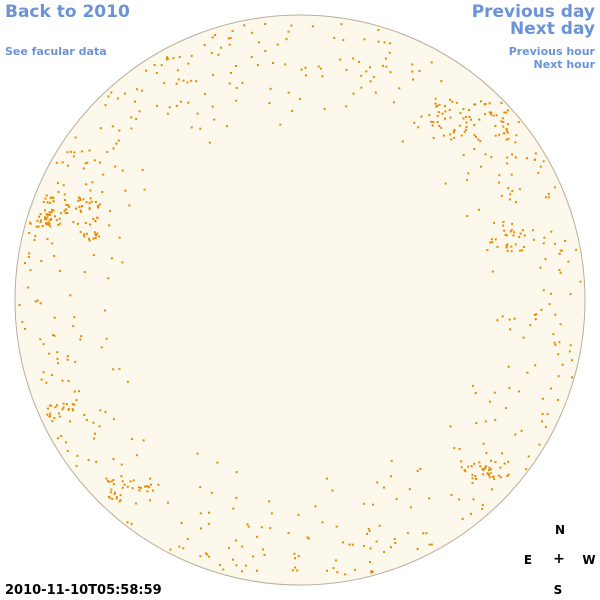  Describe the element at coordinates (558, 590) in the screenshot. I see `compass-south-label: S` at that location.